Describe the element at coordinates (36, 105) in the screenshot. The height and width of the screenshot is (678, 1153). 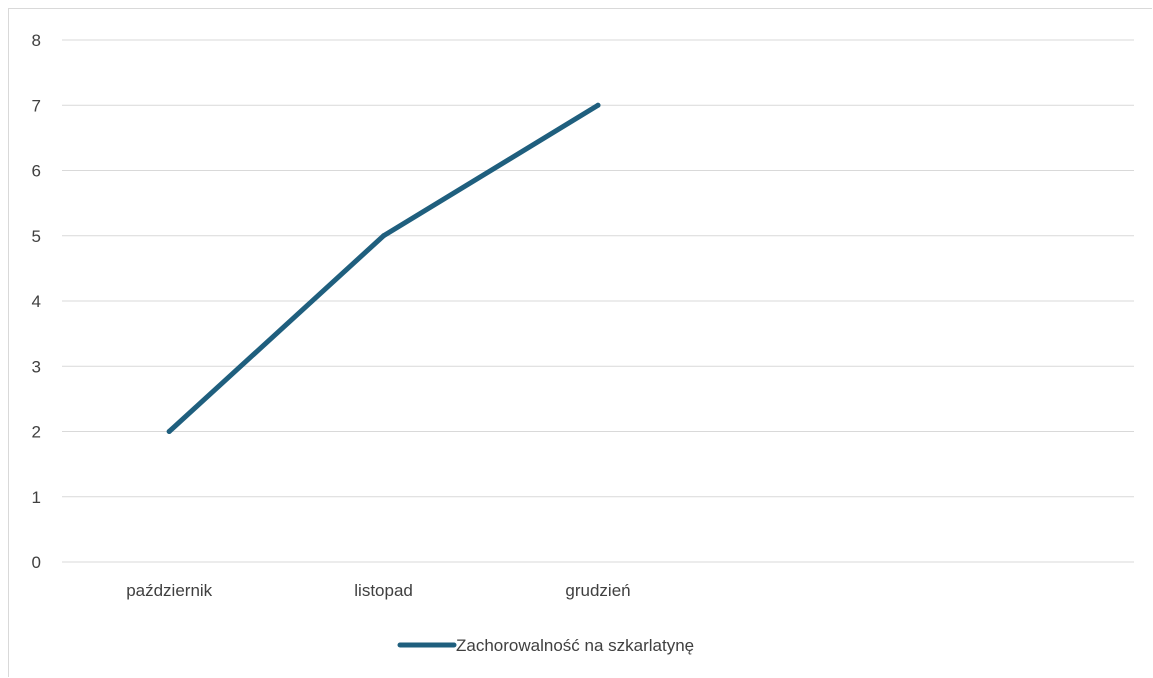
I see `y-tick-label: 7` at that location.